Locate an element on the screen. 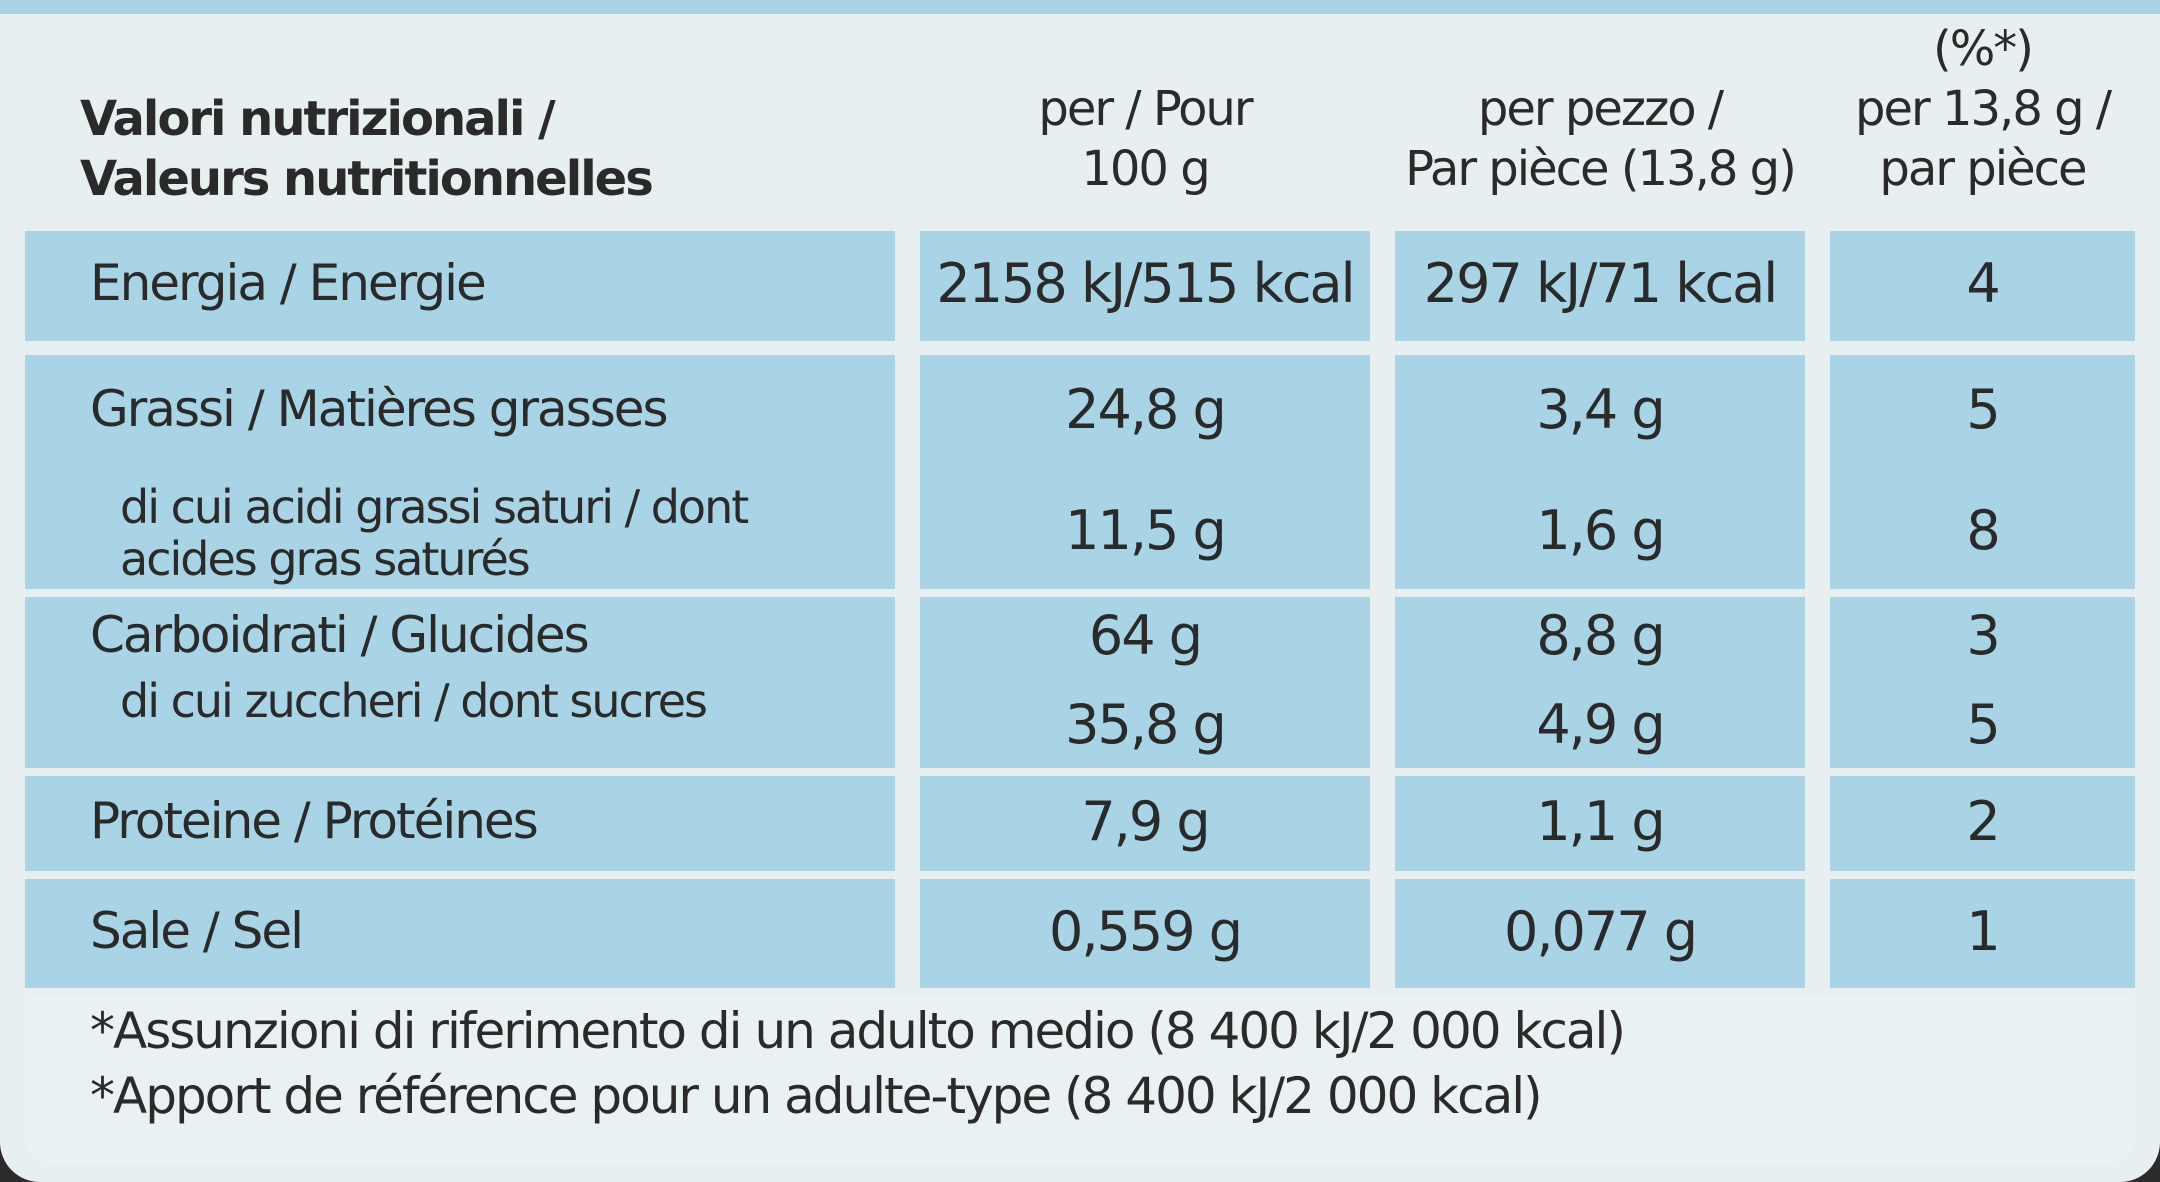 The width and height of the screenshot is (2160, 1182). value-cell: 3 is located at coordinates (1983, 635).